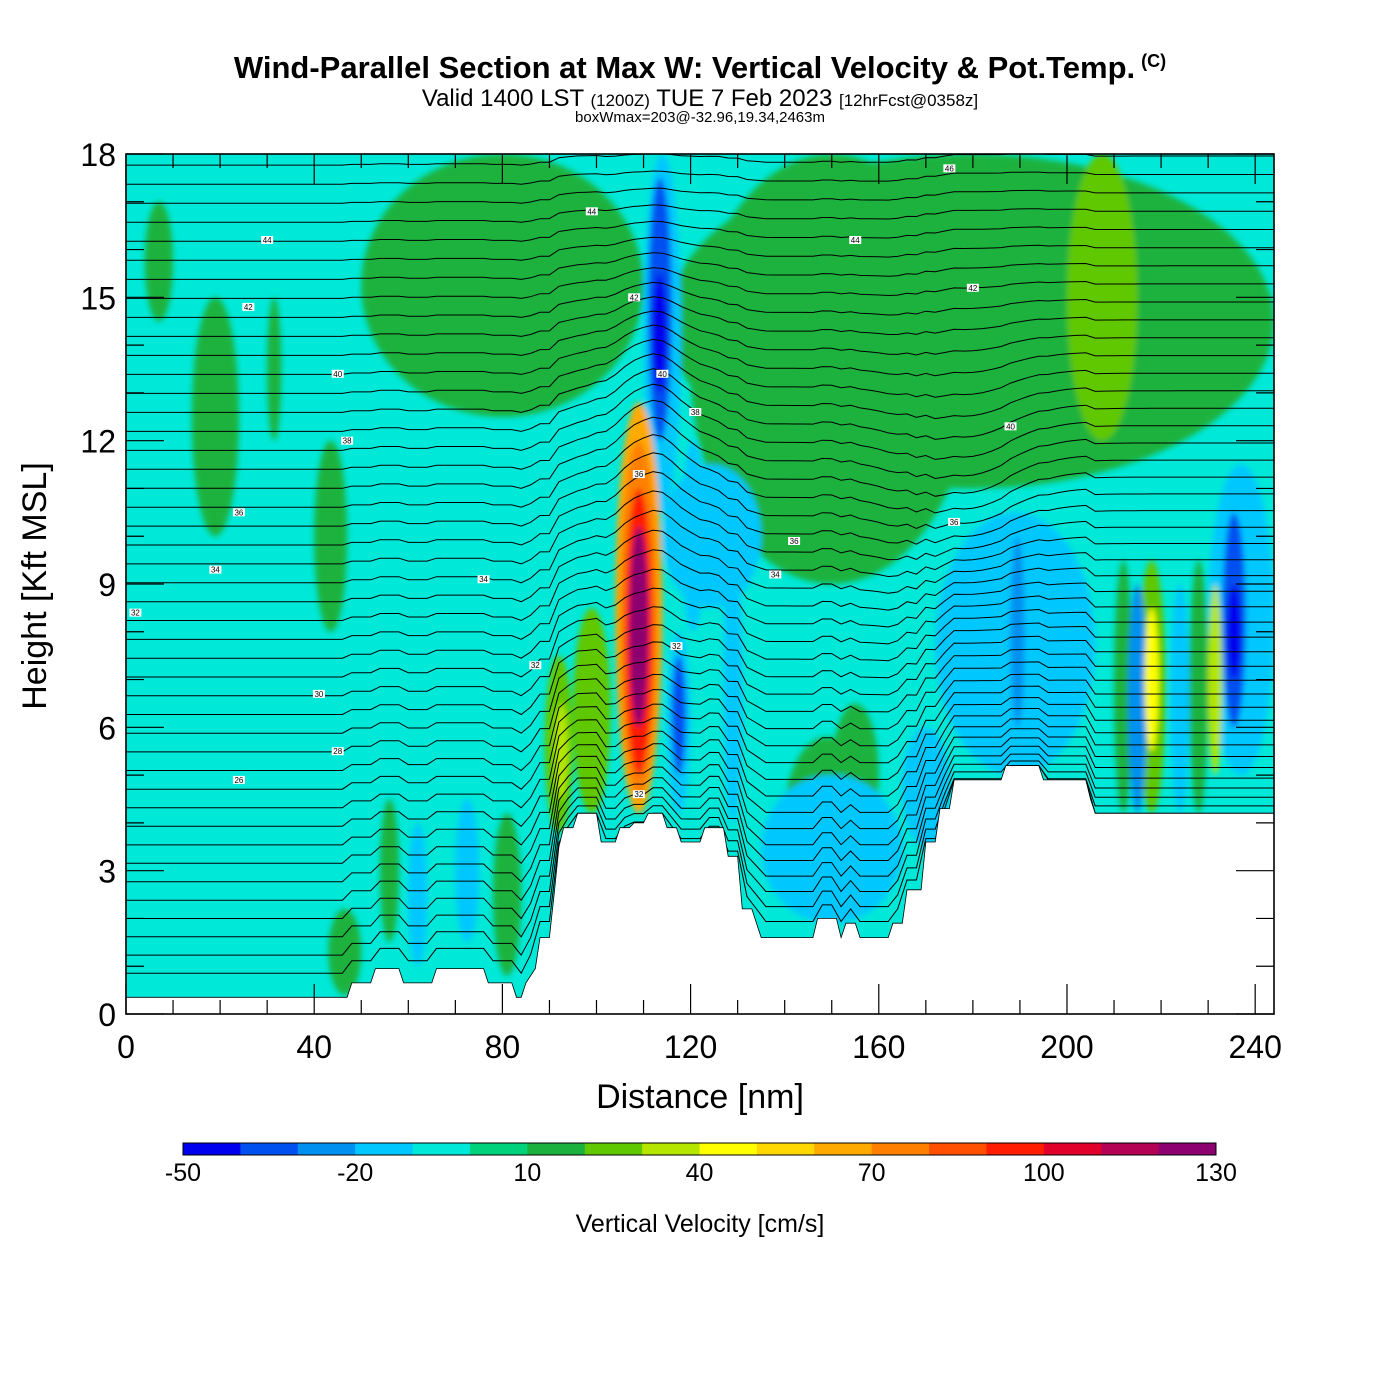  I want to click on theta-label-text: 34, so click(215, 570).